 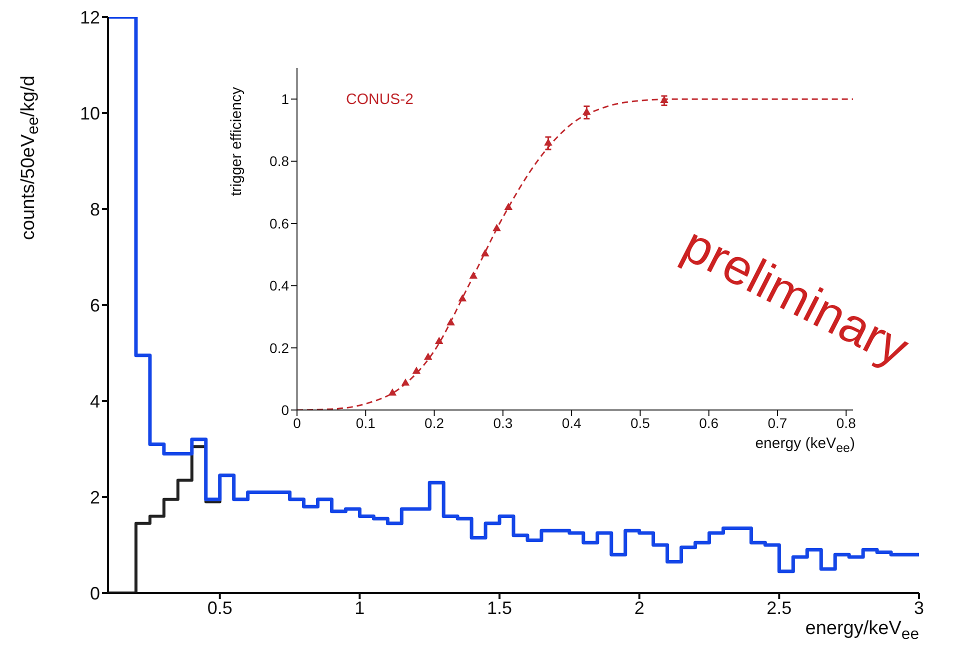 What do you see at coordinates (359, 608) in the screenshot?
I see `x-tick-label: 1` at bounding box center [359, 608].